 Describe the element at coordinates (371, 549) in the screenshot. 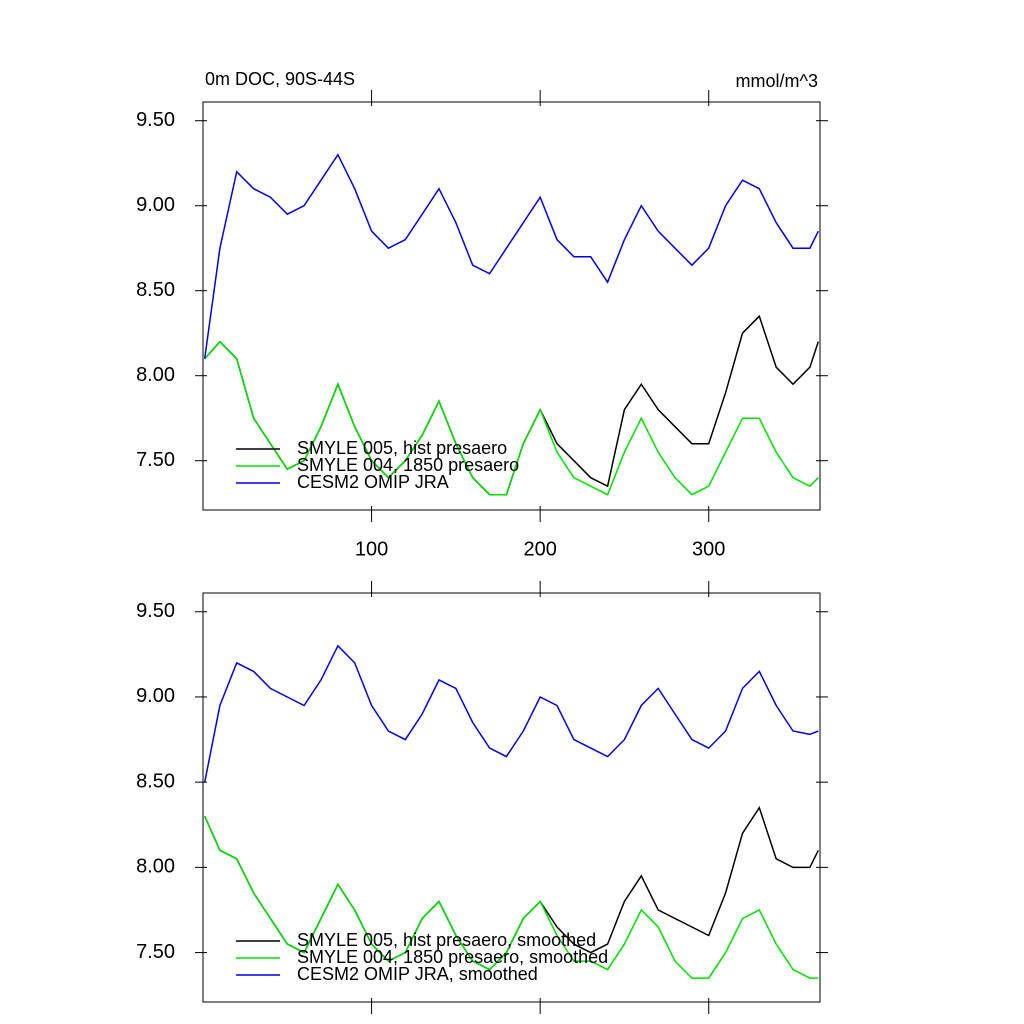

I see `x-tick-label: 100` at that location.